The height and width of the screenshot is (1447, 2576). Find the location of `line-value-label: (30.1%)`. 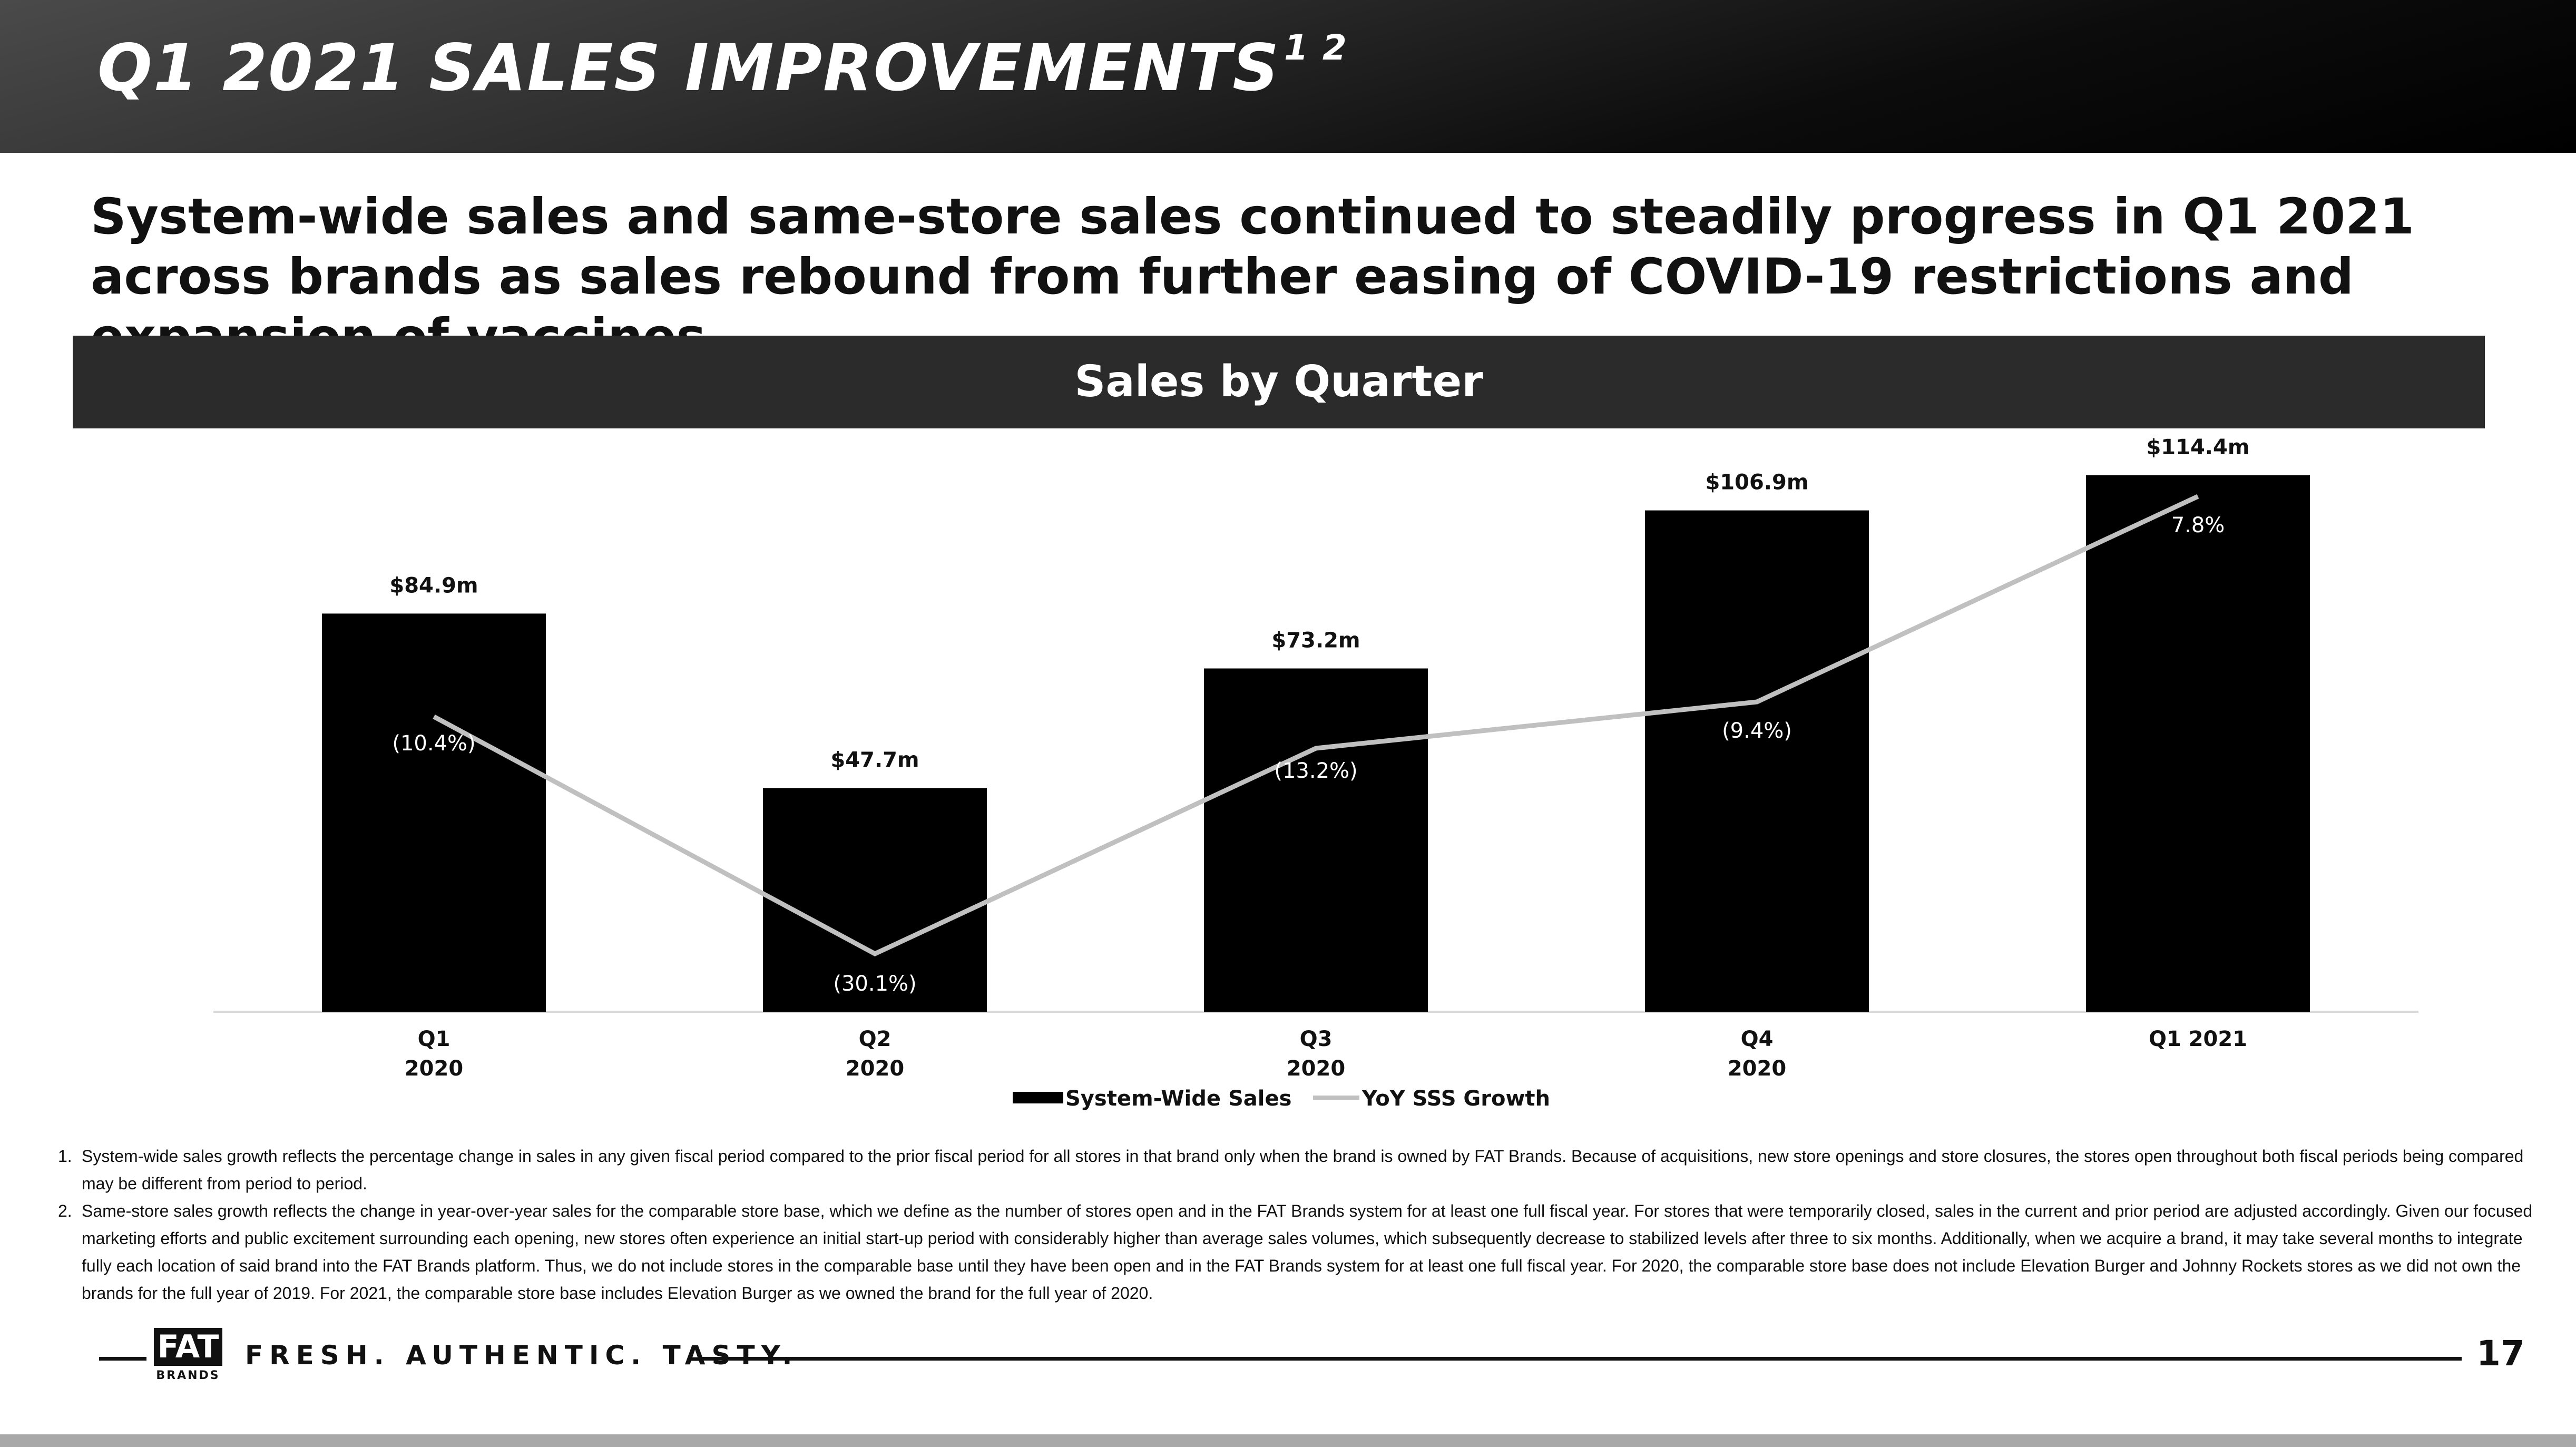

line-value-label: (30.1%) is located at coordinates (874, 984).